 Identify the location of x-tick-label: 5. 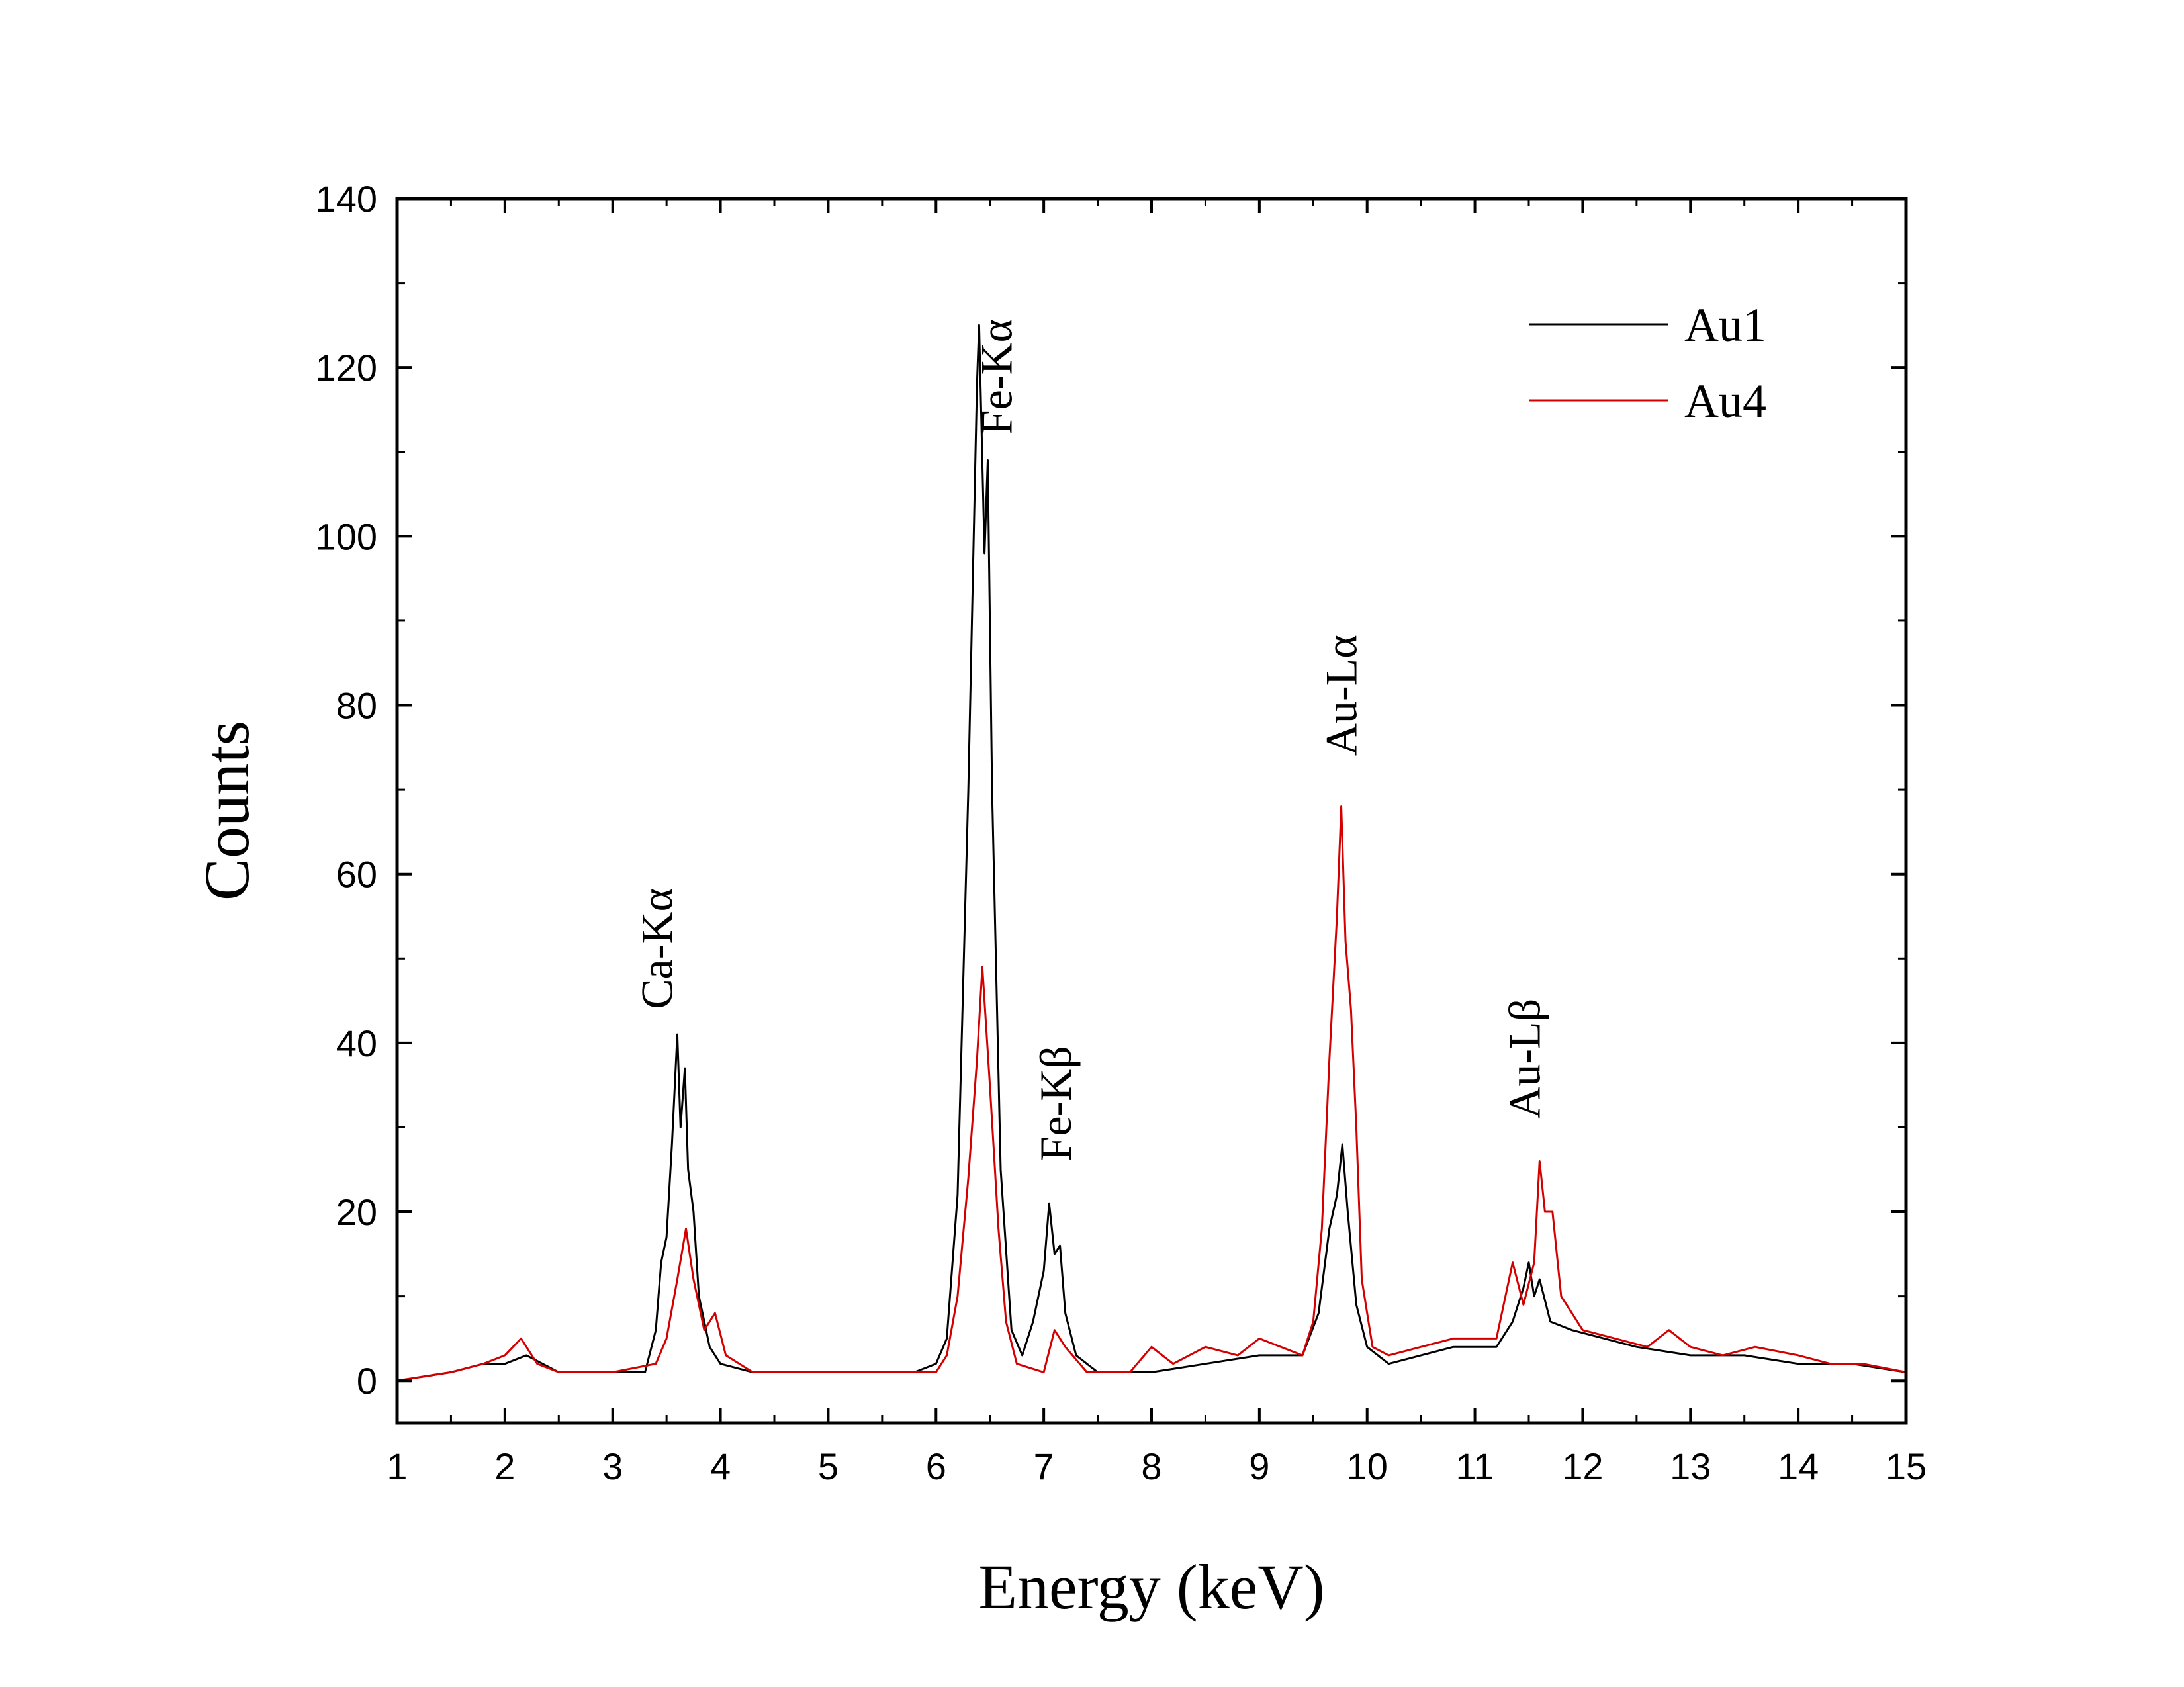
(829, 1466).